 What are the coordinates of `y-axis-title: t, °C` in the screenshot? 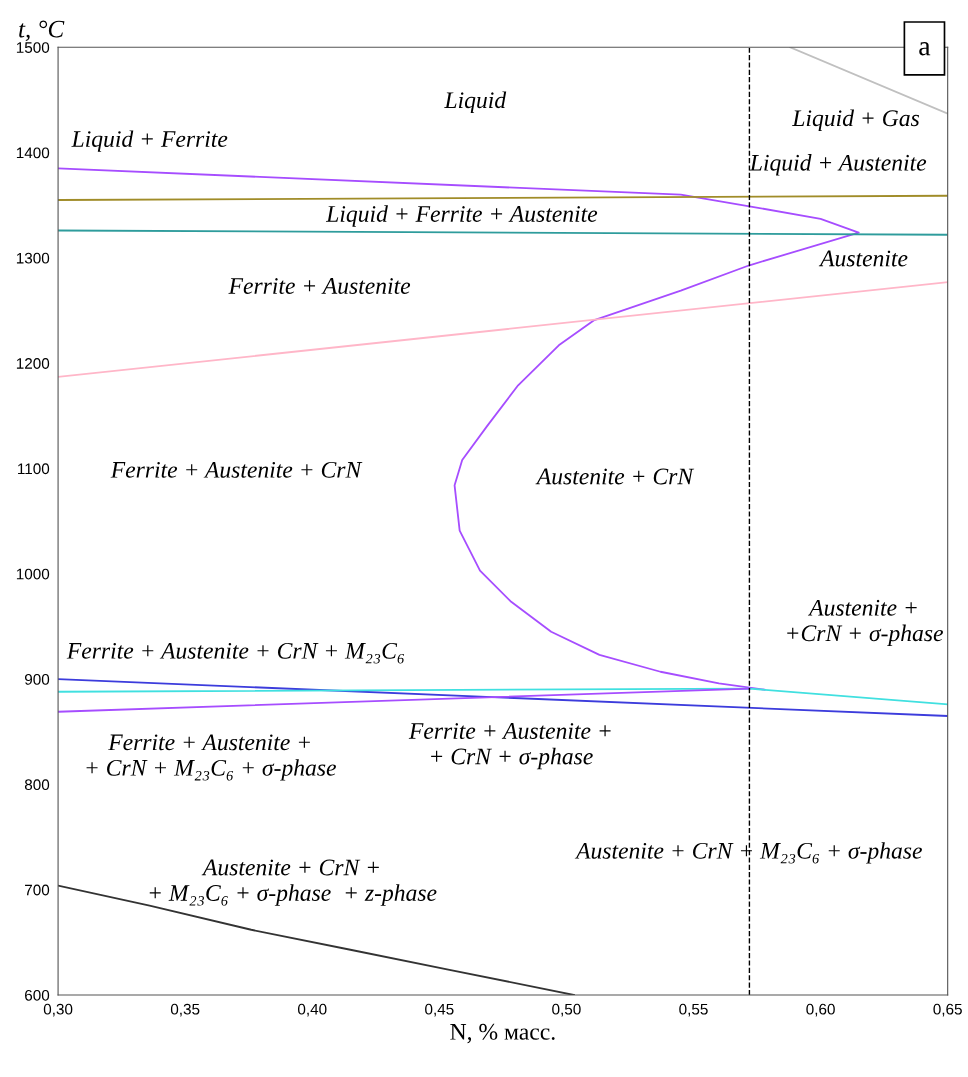 It's located at (42, 31).